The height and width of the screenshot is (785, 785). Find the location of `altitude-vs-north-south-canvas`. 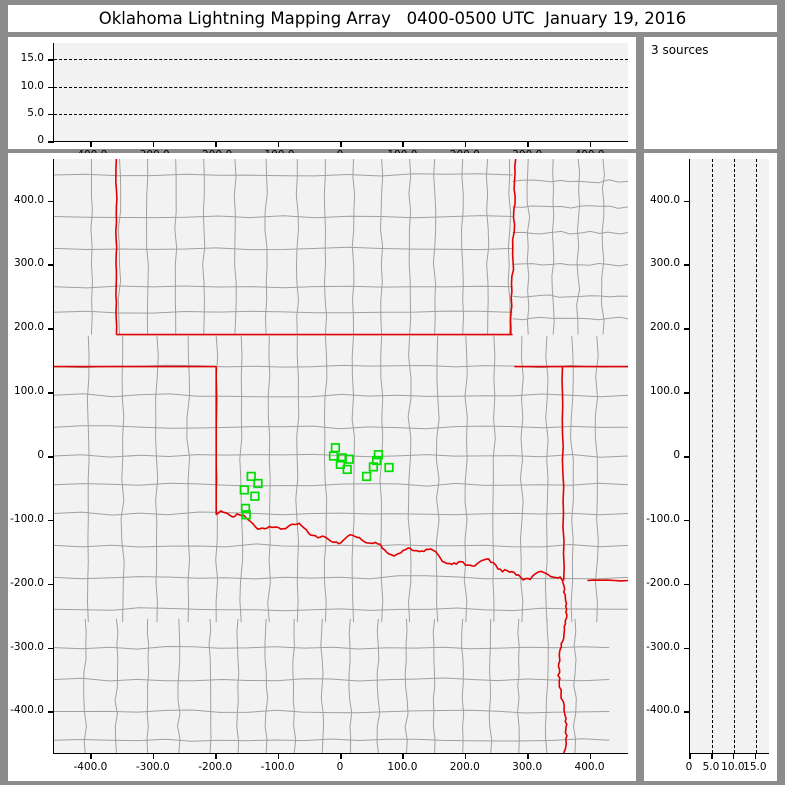

altitude-vs-north-south-canvas is located at coordinates (729, 456).